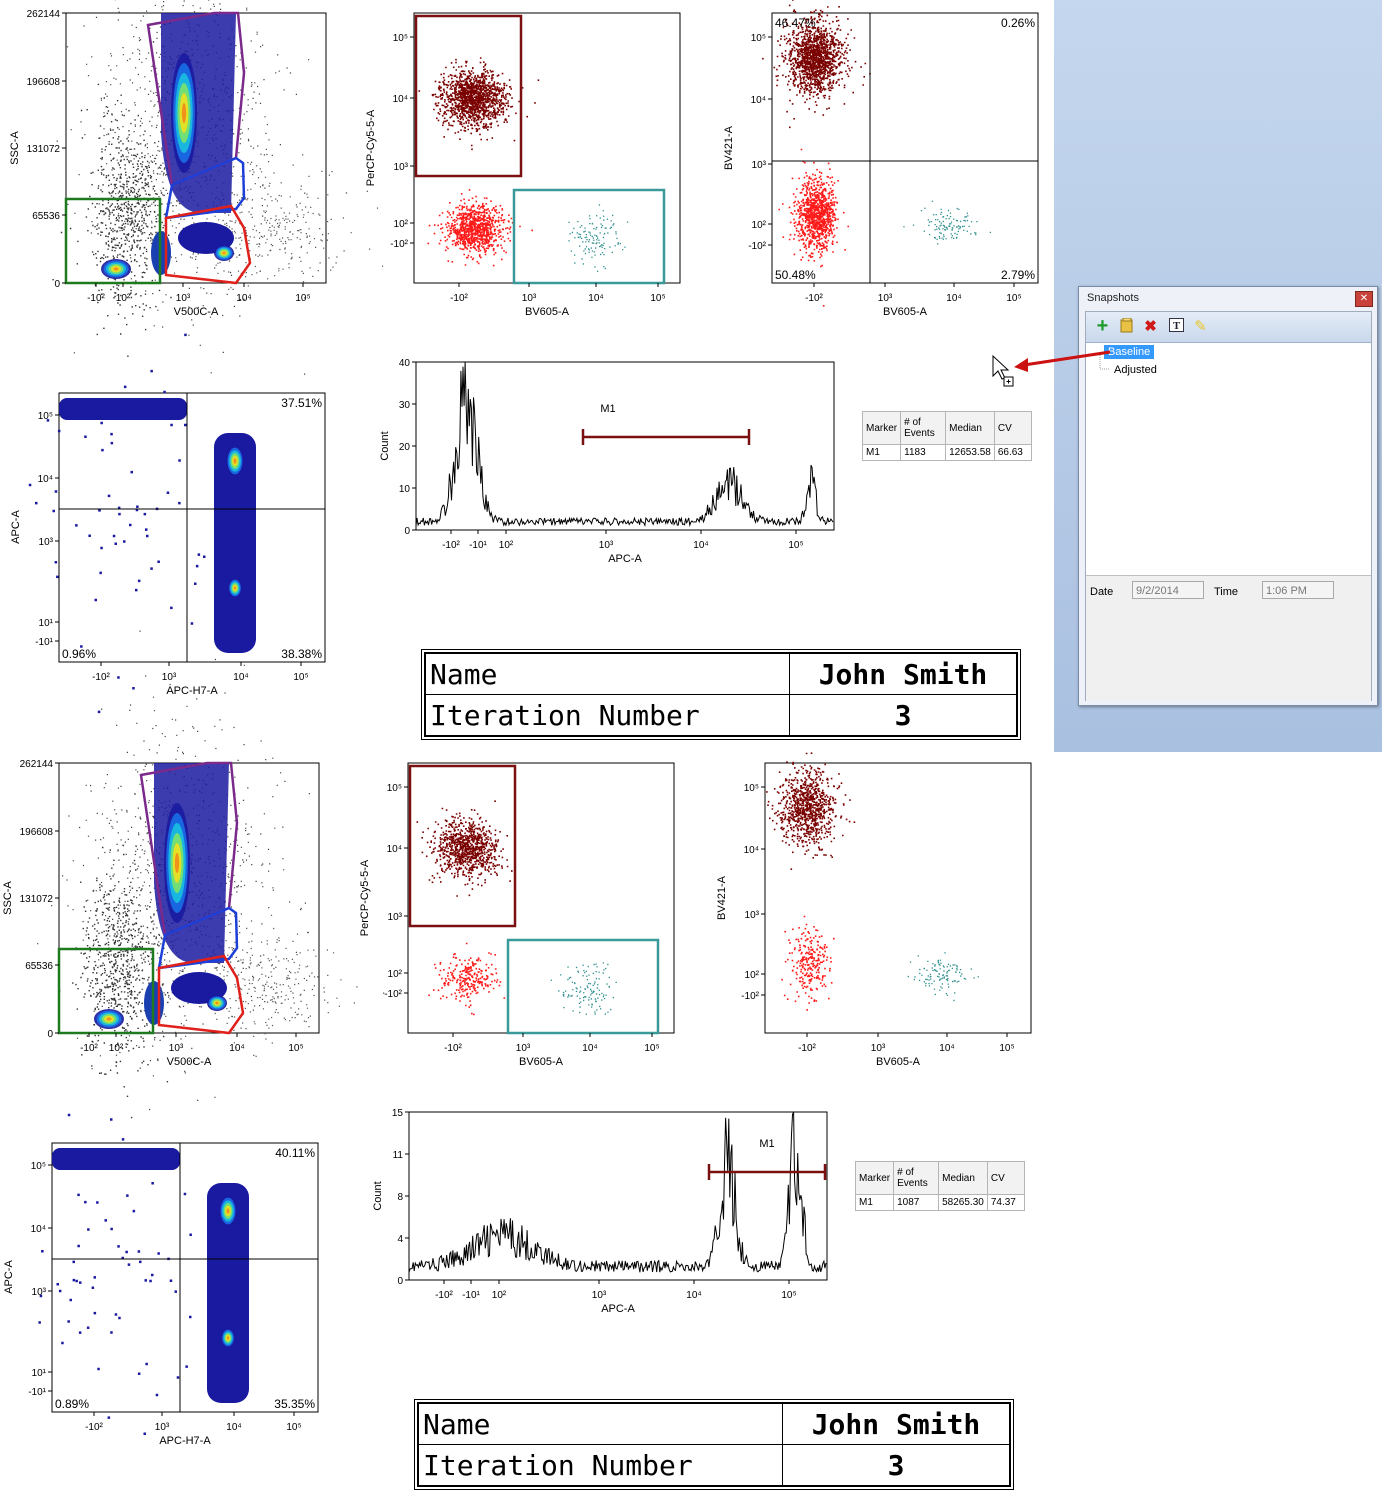 Image resolution: width=1382 pixels, height=1496 pixels. Describe the element at coordinates (722, 897) in the screenshot. I see `y-axis-label: BV421-A` at that location.